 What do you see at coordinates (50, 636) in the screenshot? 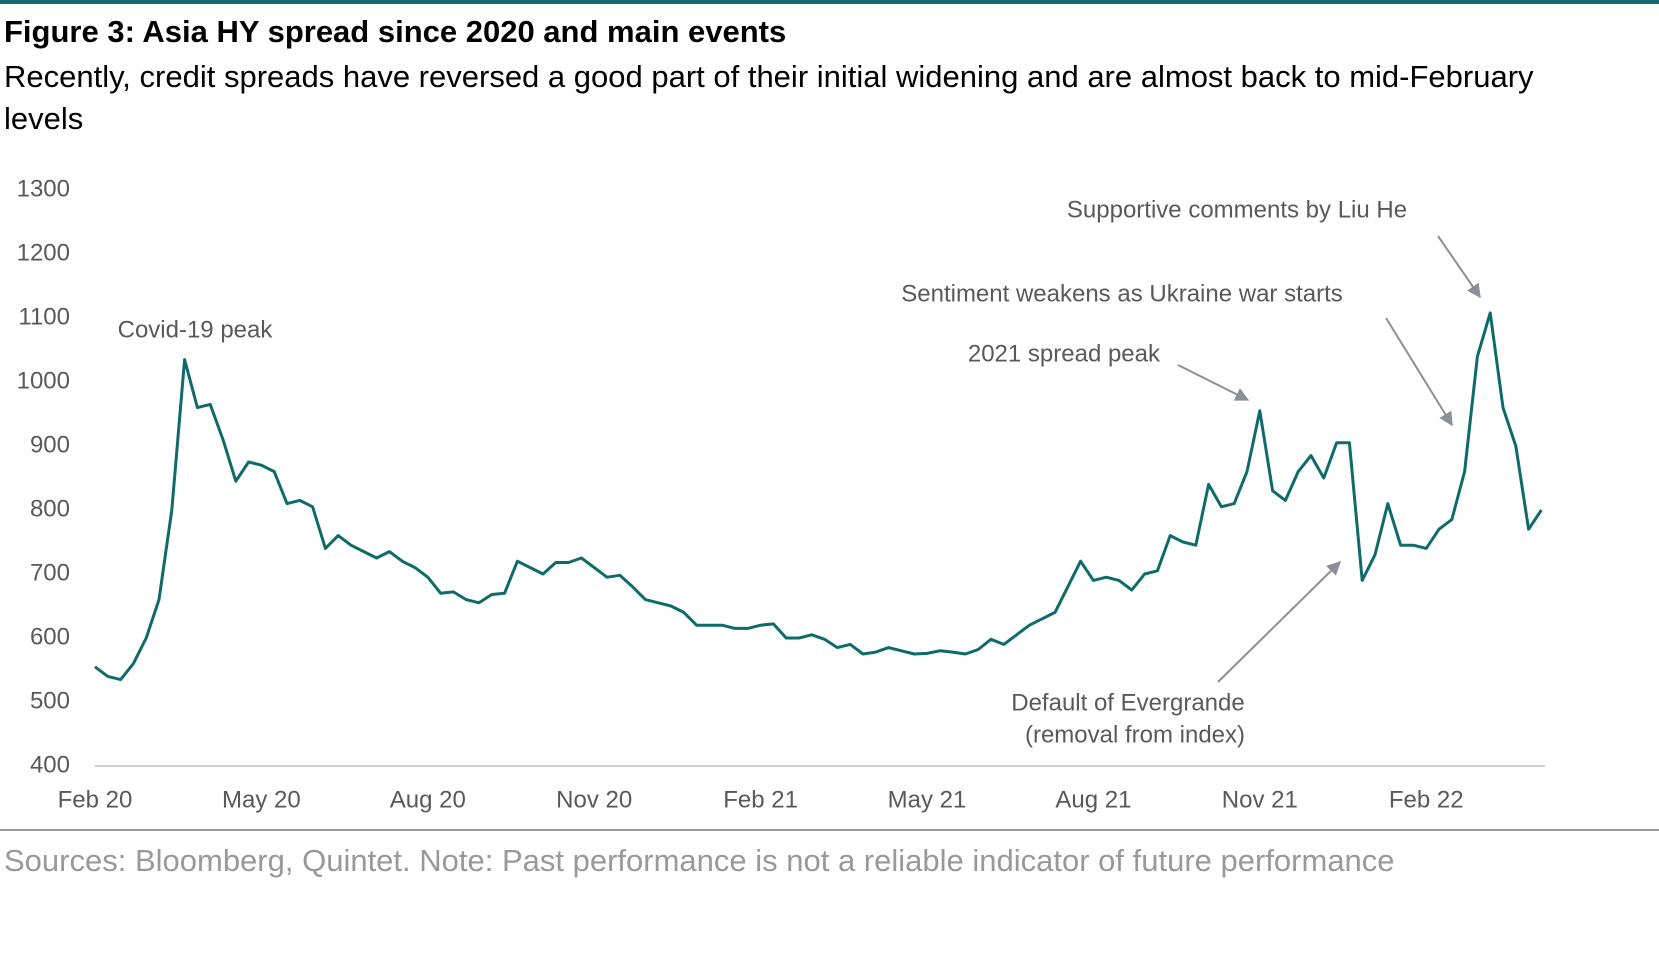
I see `y-tick-label: 600` at bounding box center [50, 636].